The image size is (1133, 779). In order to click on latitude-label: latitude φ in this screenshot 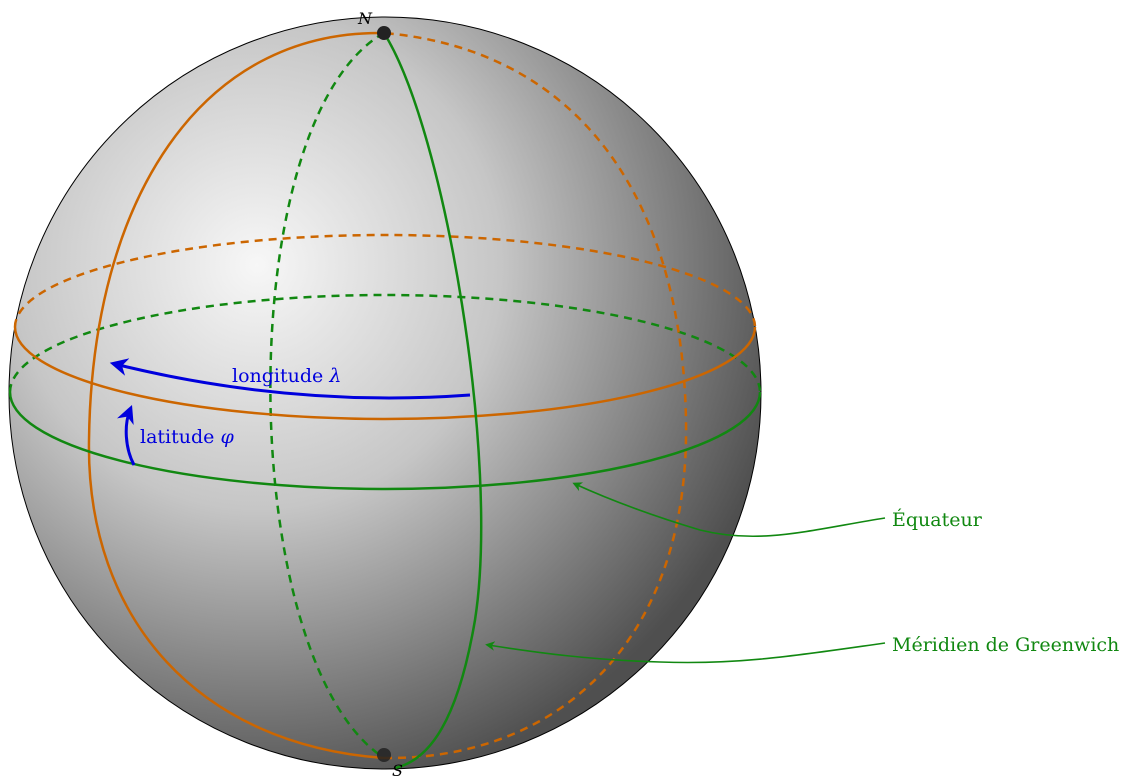, I will do `click(187, 437)`.